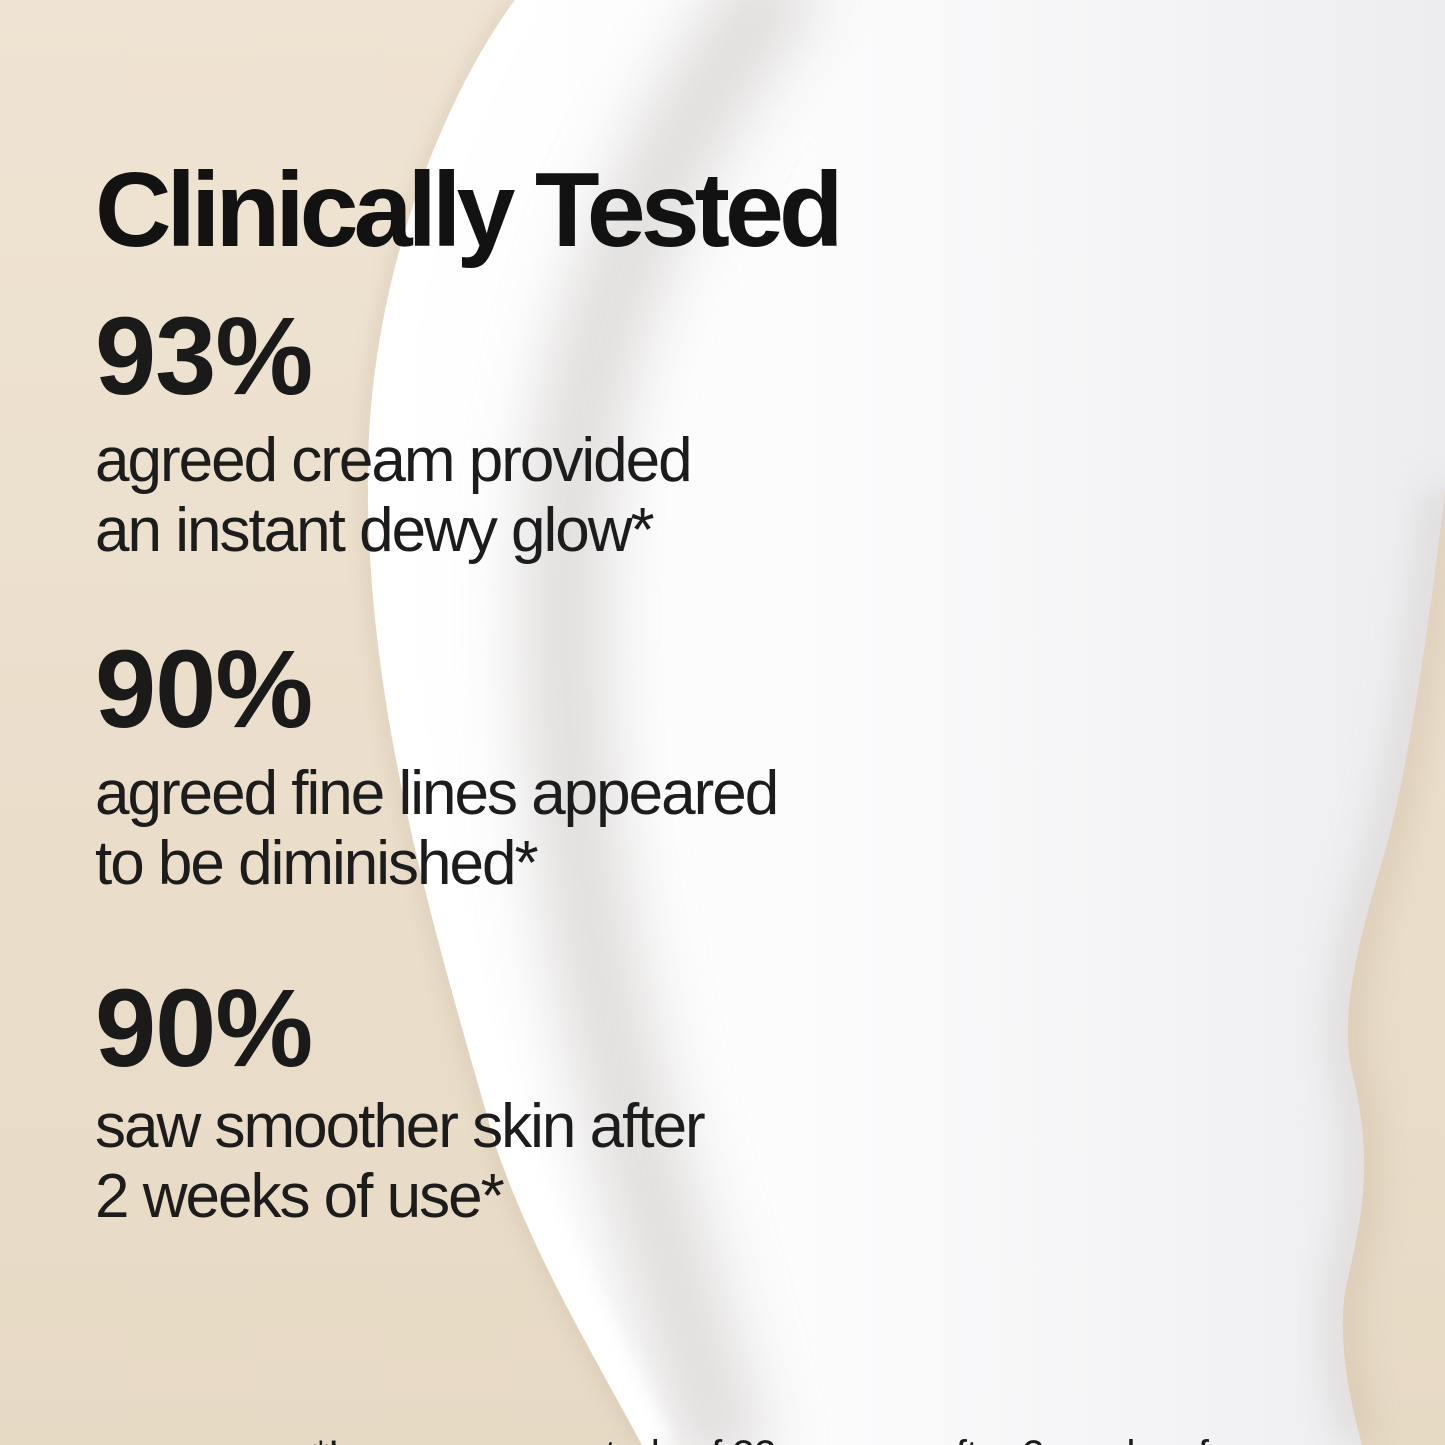 This screenshot has width=1445, height=1445. Describe the element at coordinates (204, 1028) in the screenshot. I see `stat-value-3: 90%` at that location.